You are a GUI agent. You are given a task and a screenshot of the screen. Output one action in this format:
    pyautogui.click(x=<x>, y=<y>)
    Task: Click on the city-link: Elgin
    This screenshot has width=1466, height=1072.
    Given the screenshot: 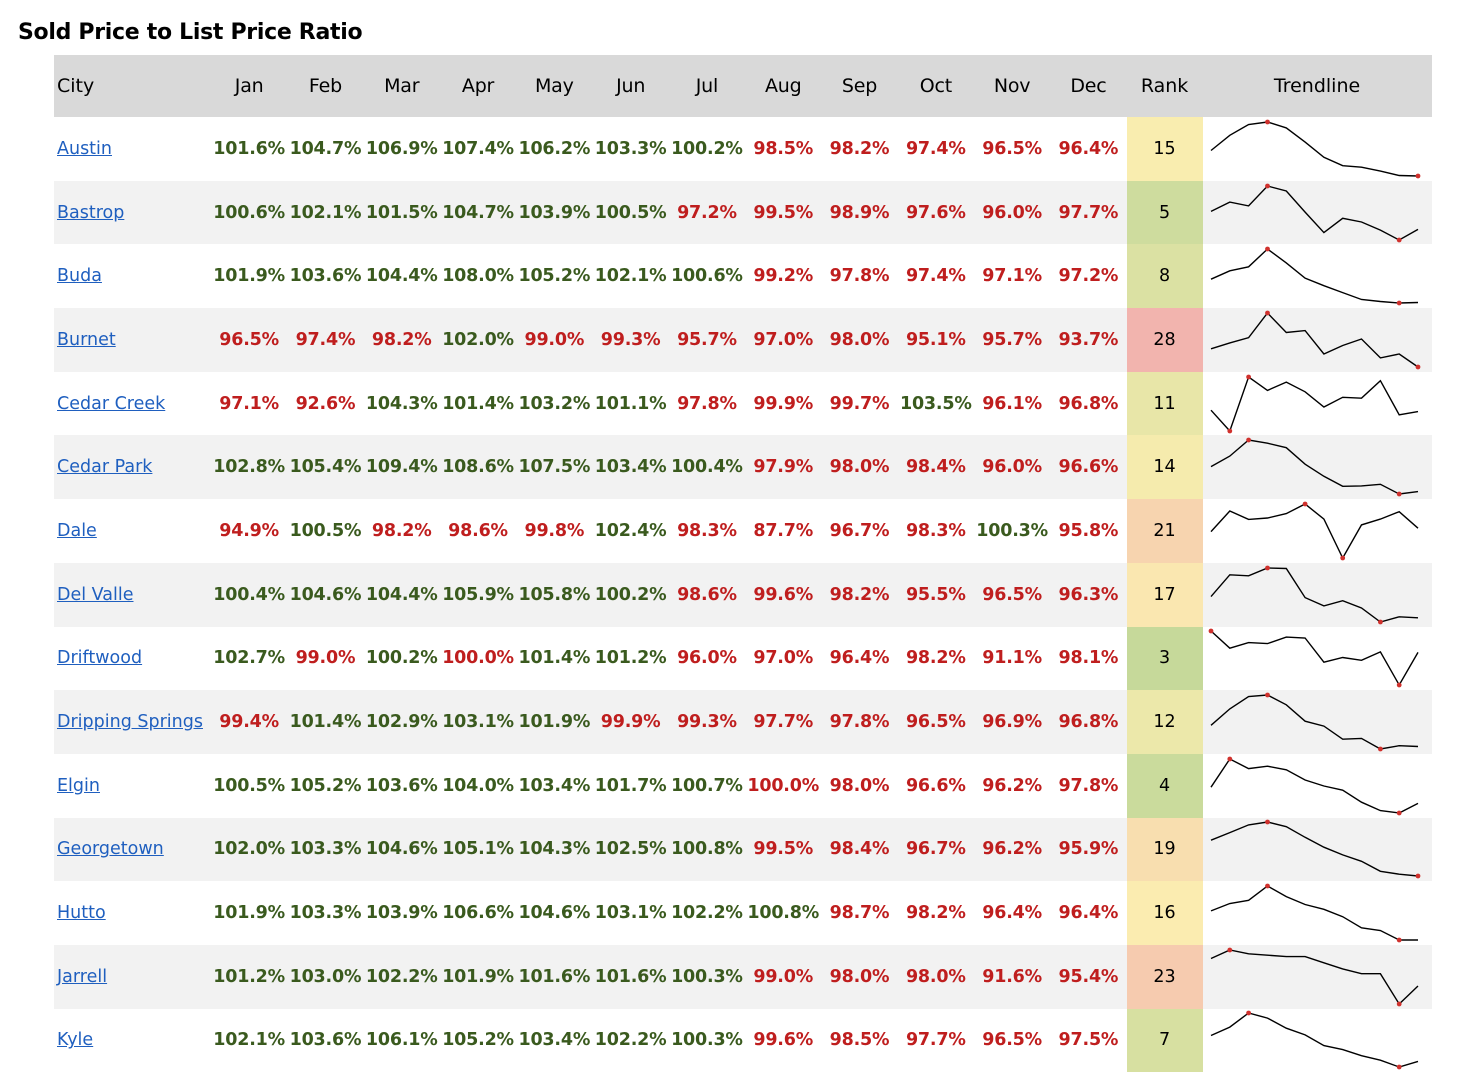 What is the action you would take?
    pyautogui.click(x=78, y=785)
    